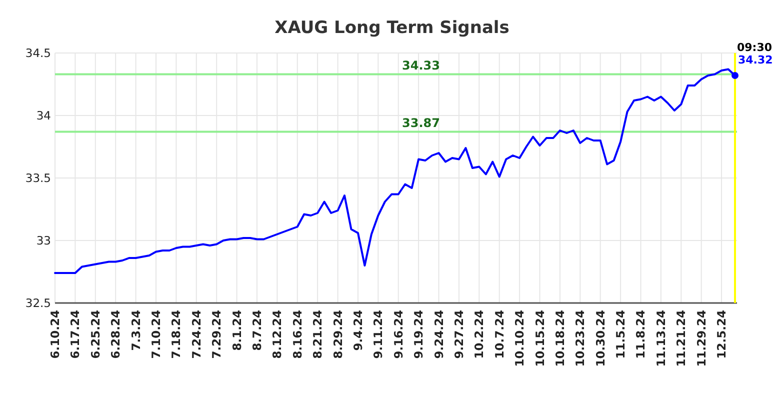 This screenshot has height=398, width=784. What do you see at coordinates (277, 334) in the screenshot?
I see `x-tick-label: 8.12.24` at bounding box center [277, 334].